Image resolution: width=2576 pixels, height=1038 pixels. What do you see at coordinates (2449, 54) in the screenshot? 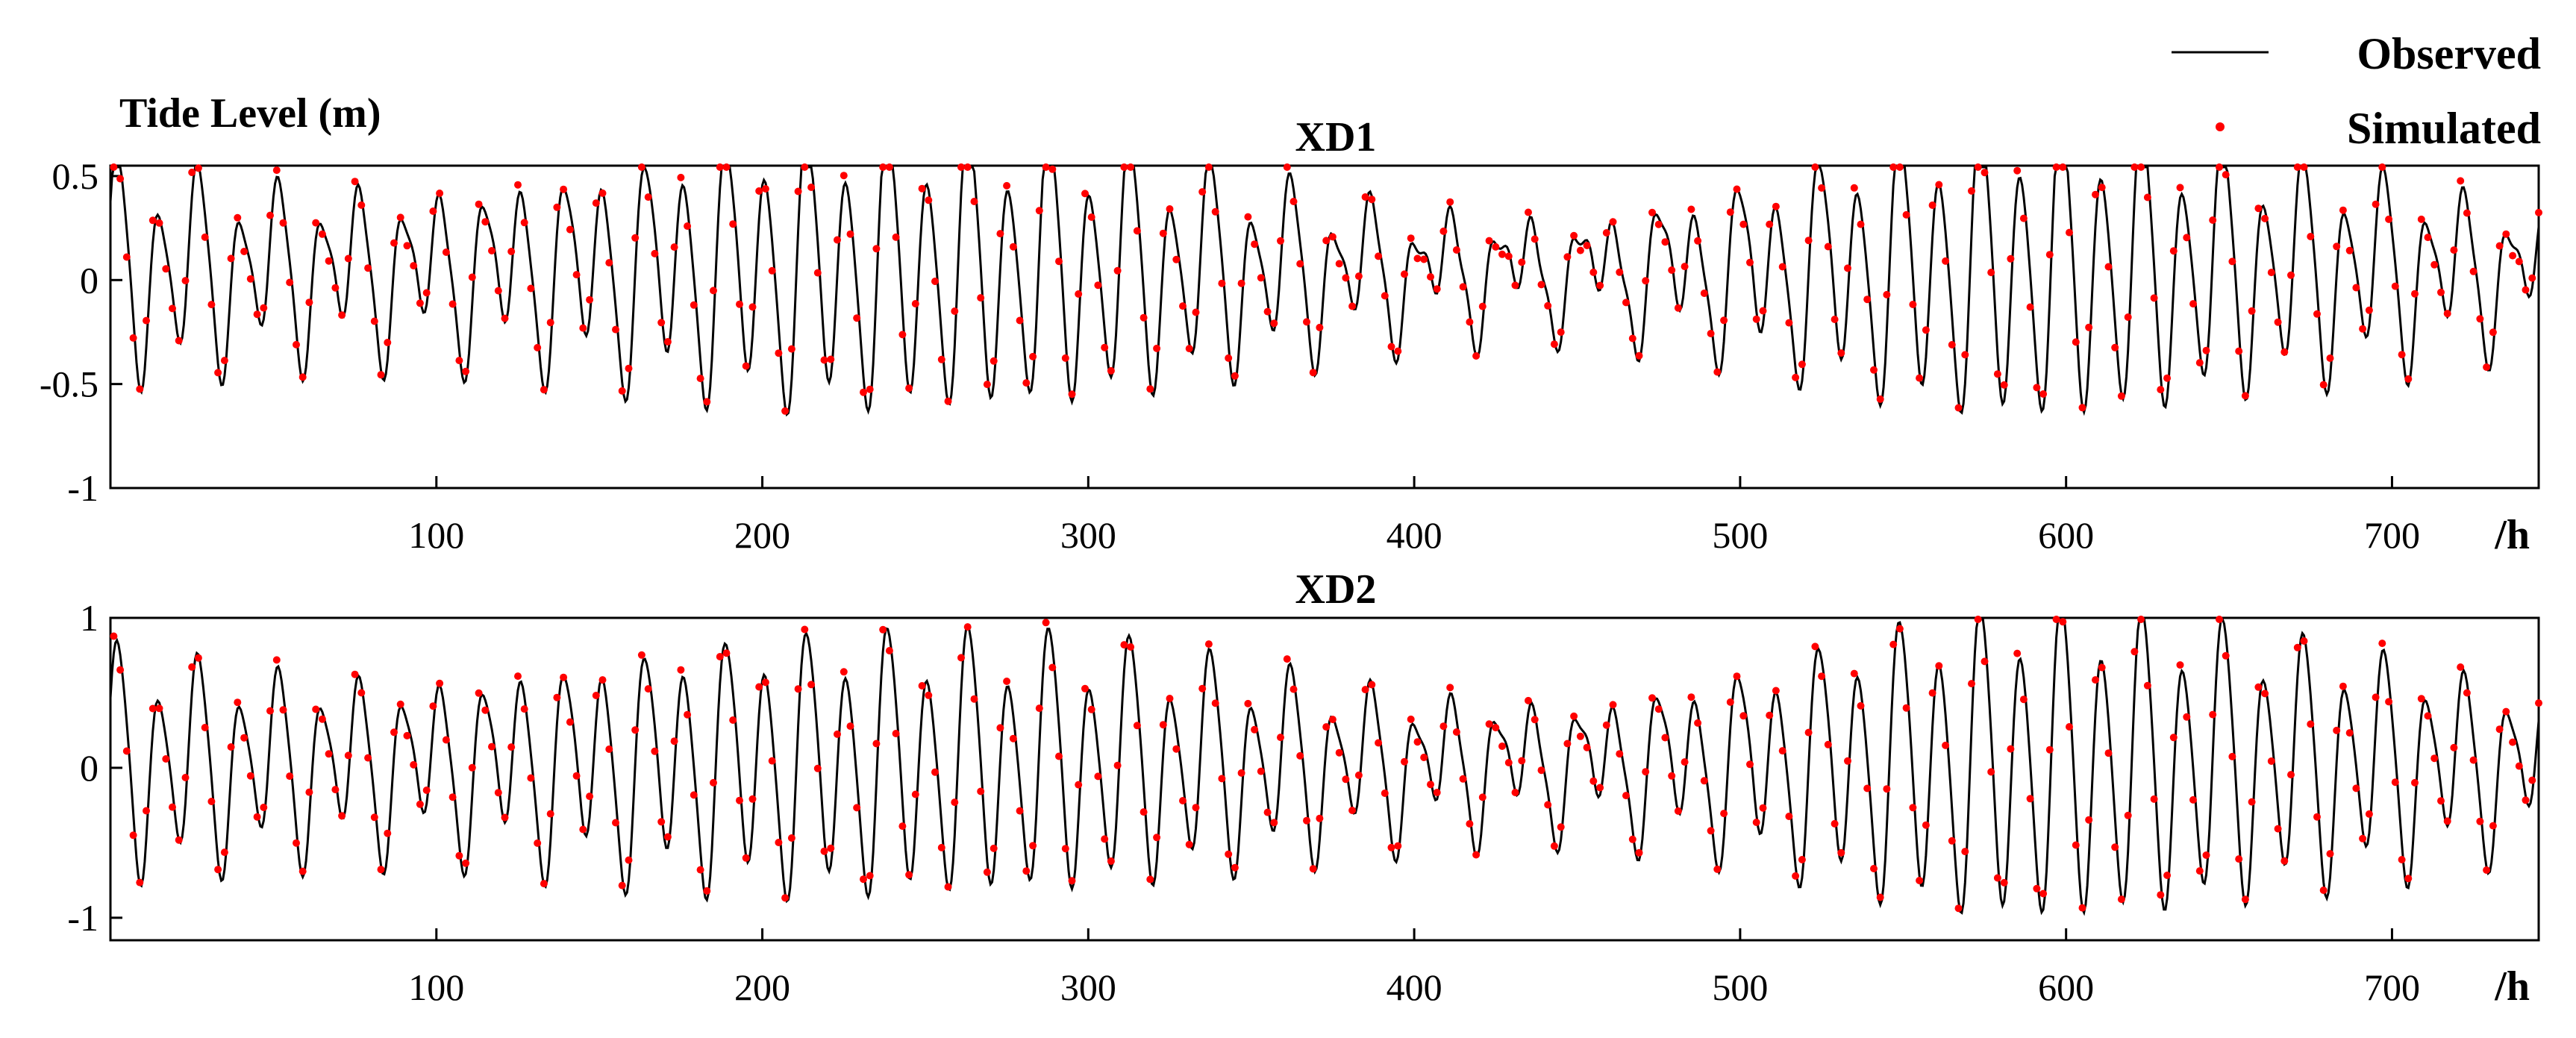
I see `legend-observed-label: Observed` at bounding box center [2449, 54].